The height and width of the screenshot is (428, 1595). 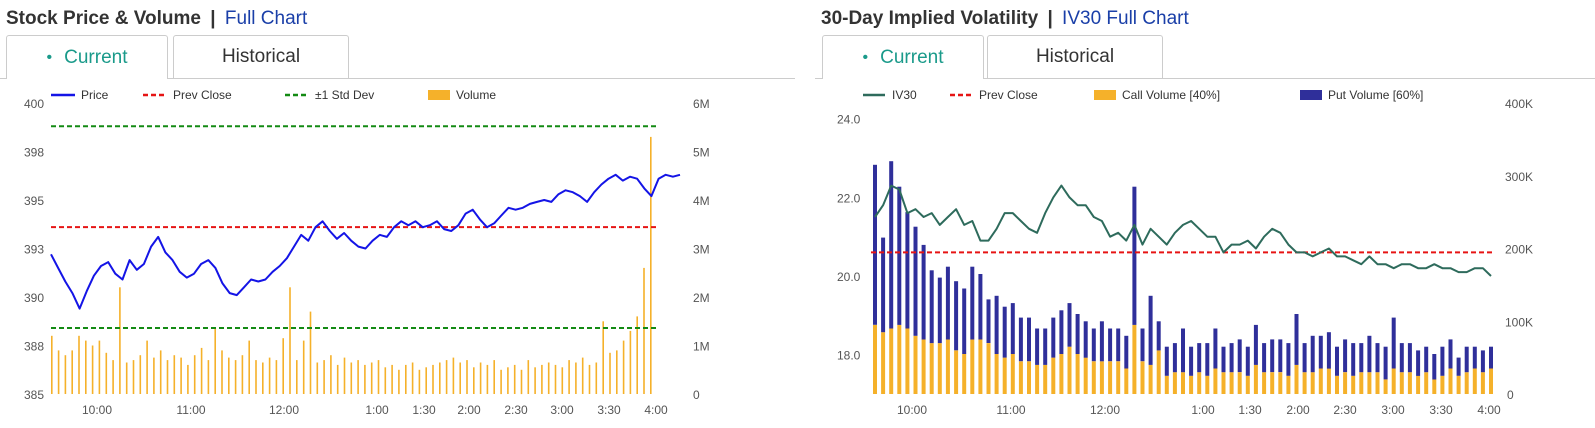 I want to click on y-tick-label: 400, so click(x=34, y=104).